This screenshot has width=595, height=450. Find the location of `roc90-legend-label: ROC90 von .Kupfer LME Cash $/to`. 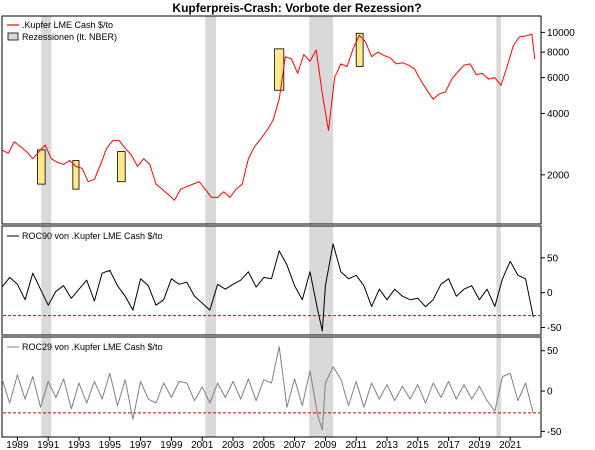

roc90-legend-label: ROC90 von .Kupfer LME Cash $/to is located at coordinates (92, 236).